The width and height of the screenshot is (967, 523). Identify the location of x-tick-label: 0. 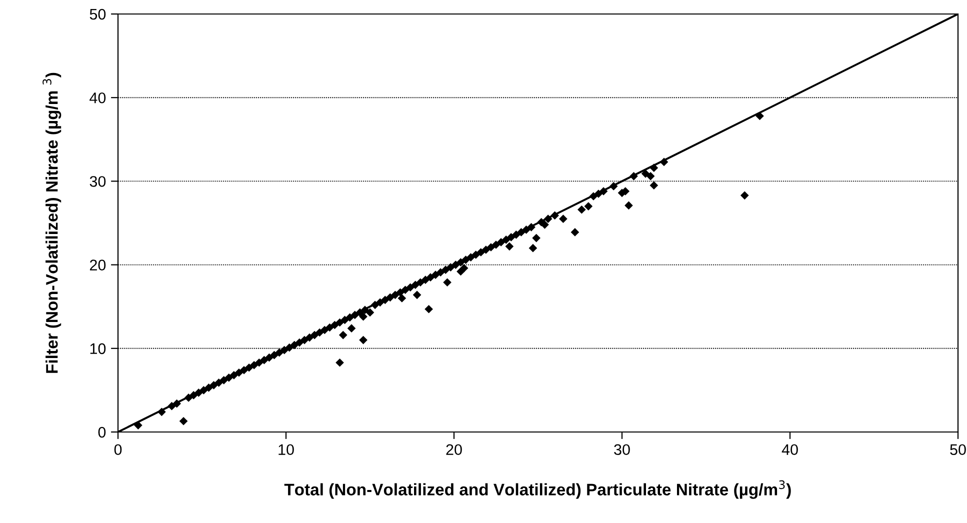
(118, 450).